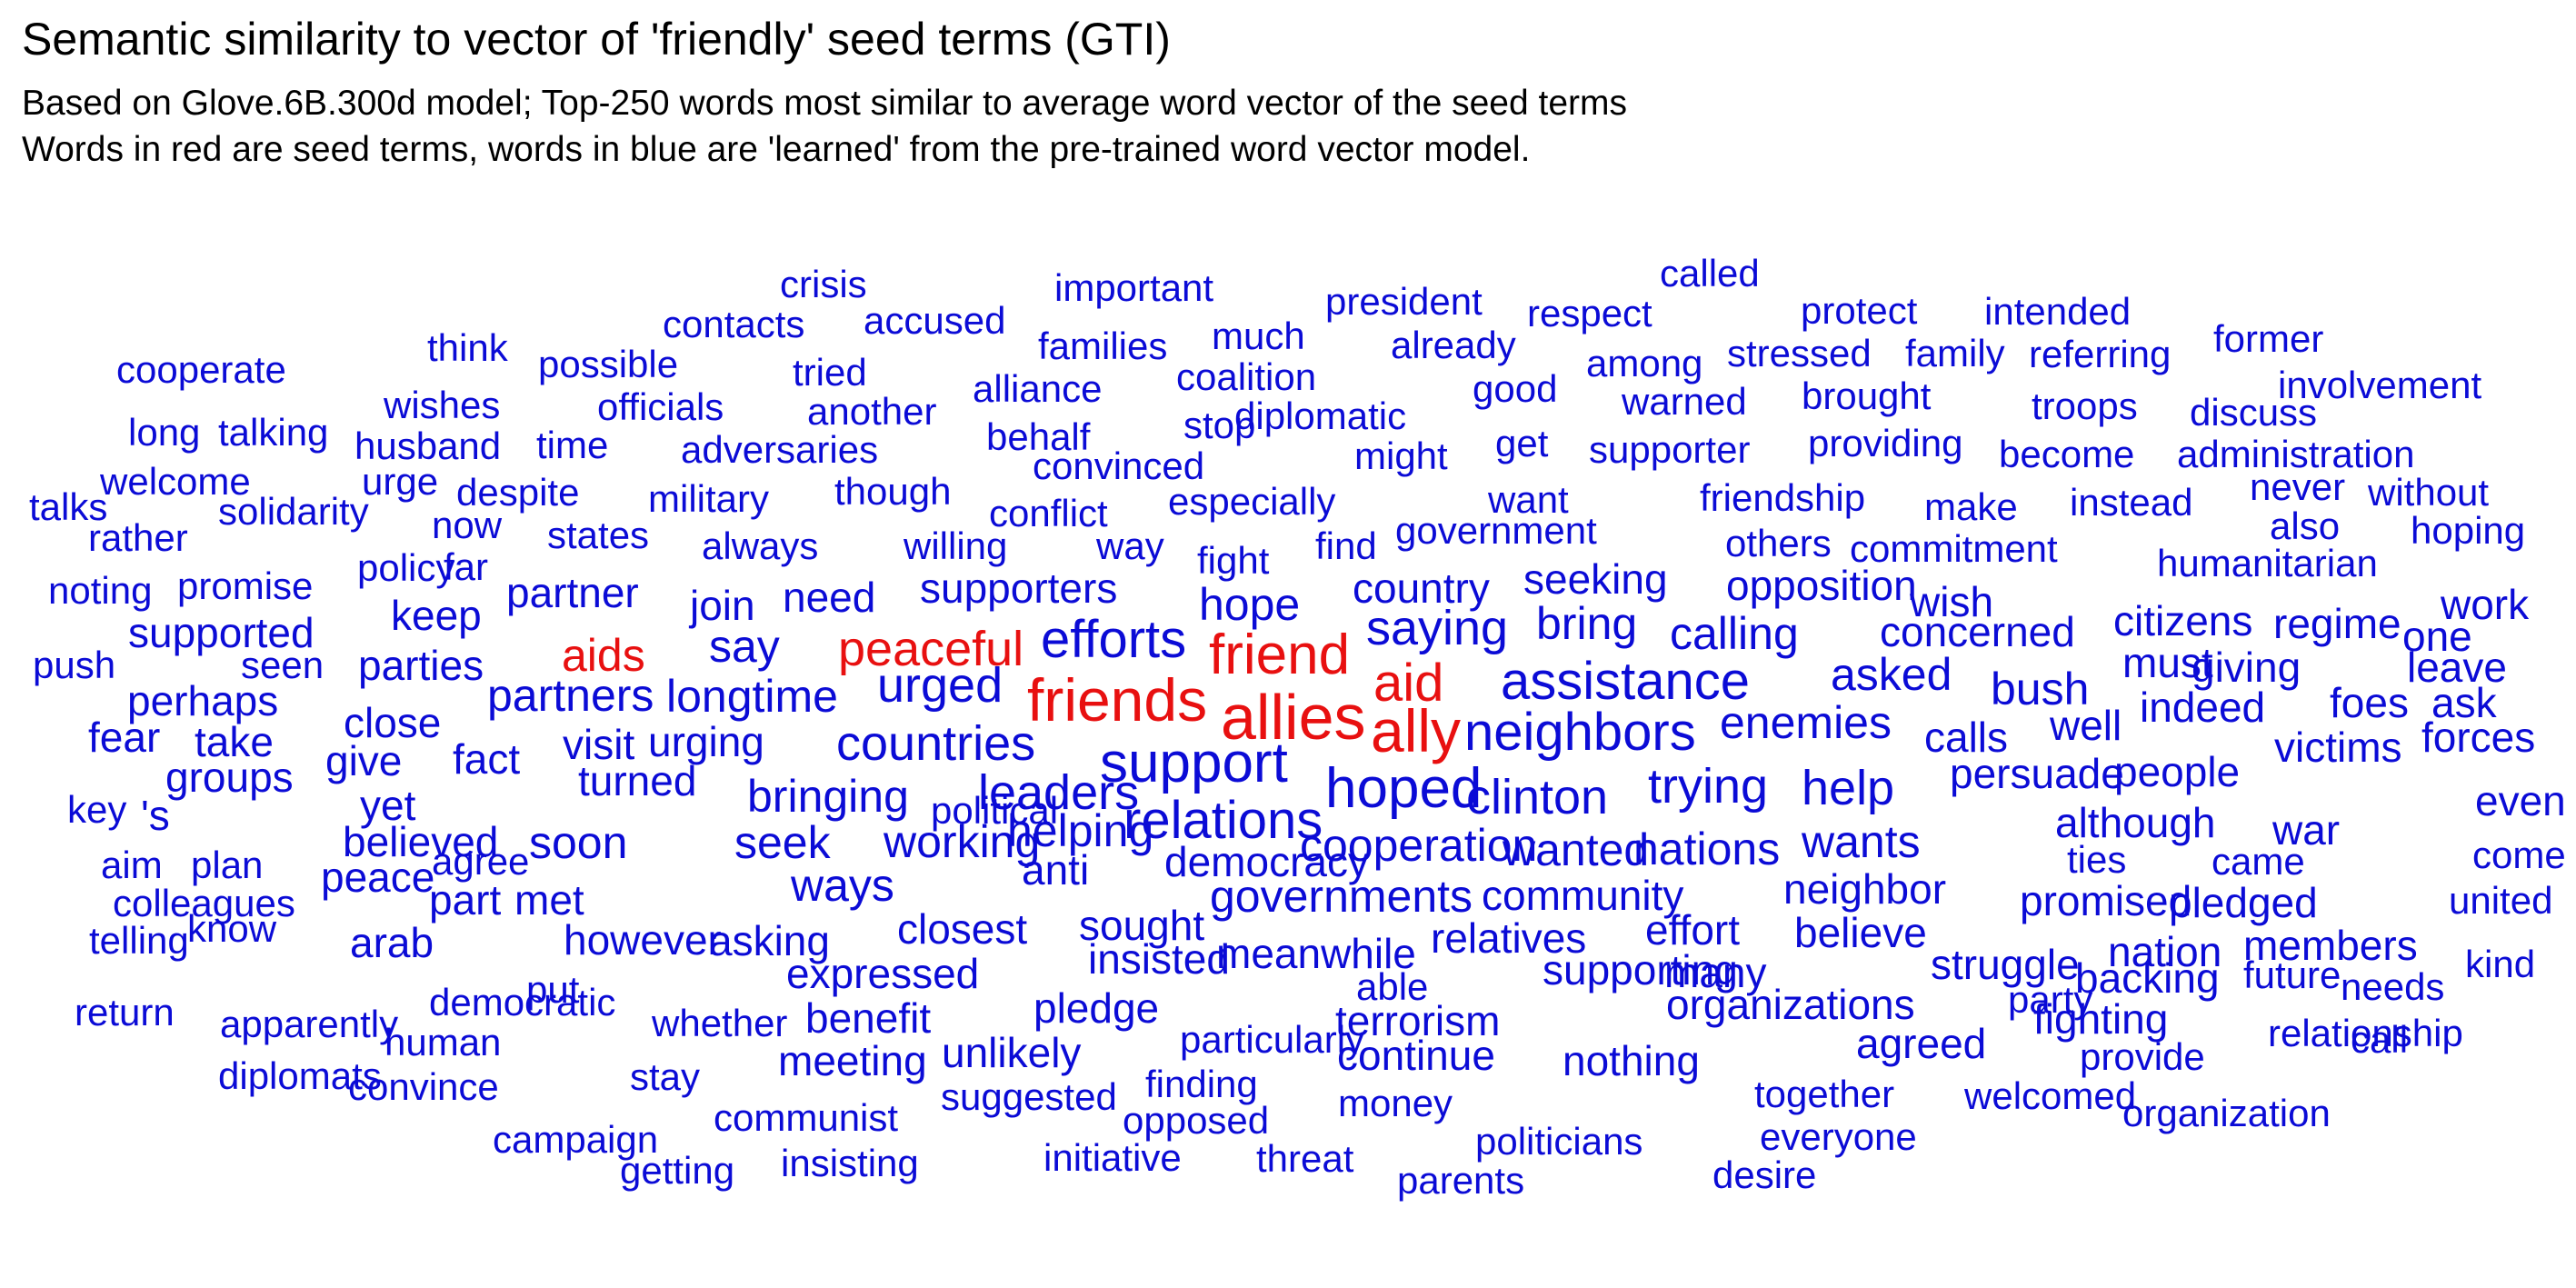 Image resolution: width=2576 pixels, height=1288 pixels. I want to click on learned-word: stop, so click(1219, 425).